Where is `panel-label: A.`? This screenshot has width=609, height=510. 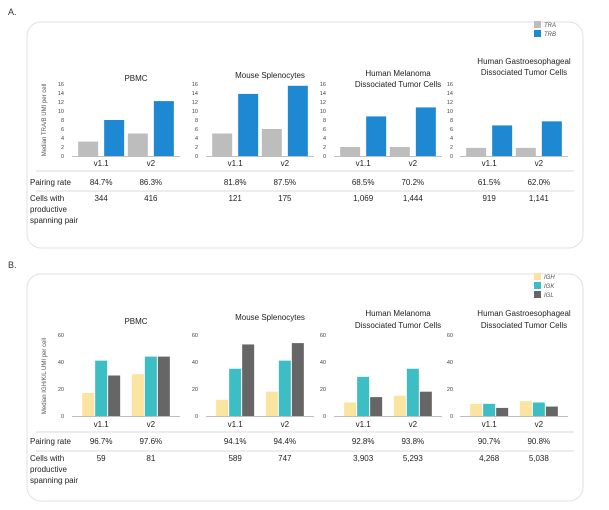
panel-label: A. is located at coordinates (12, 12).